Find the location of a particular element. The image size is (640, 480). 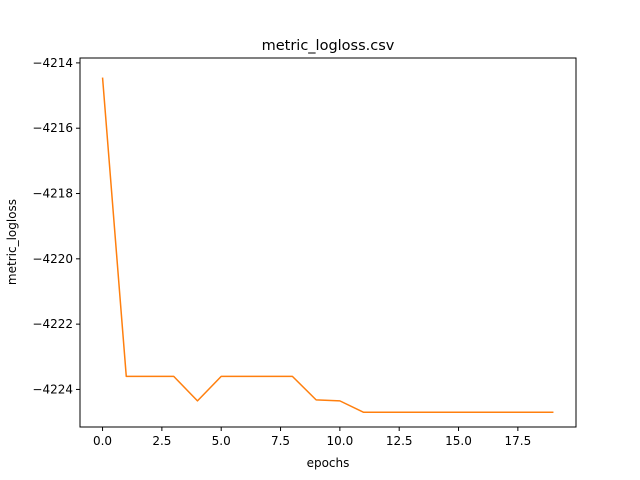

x-axis: 0.0 2.5 5.0 7.5 10.0 12.5 15.0 17.5 is located at coordinates (312, 437).